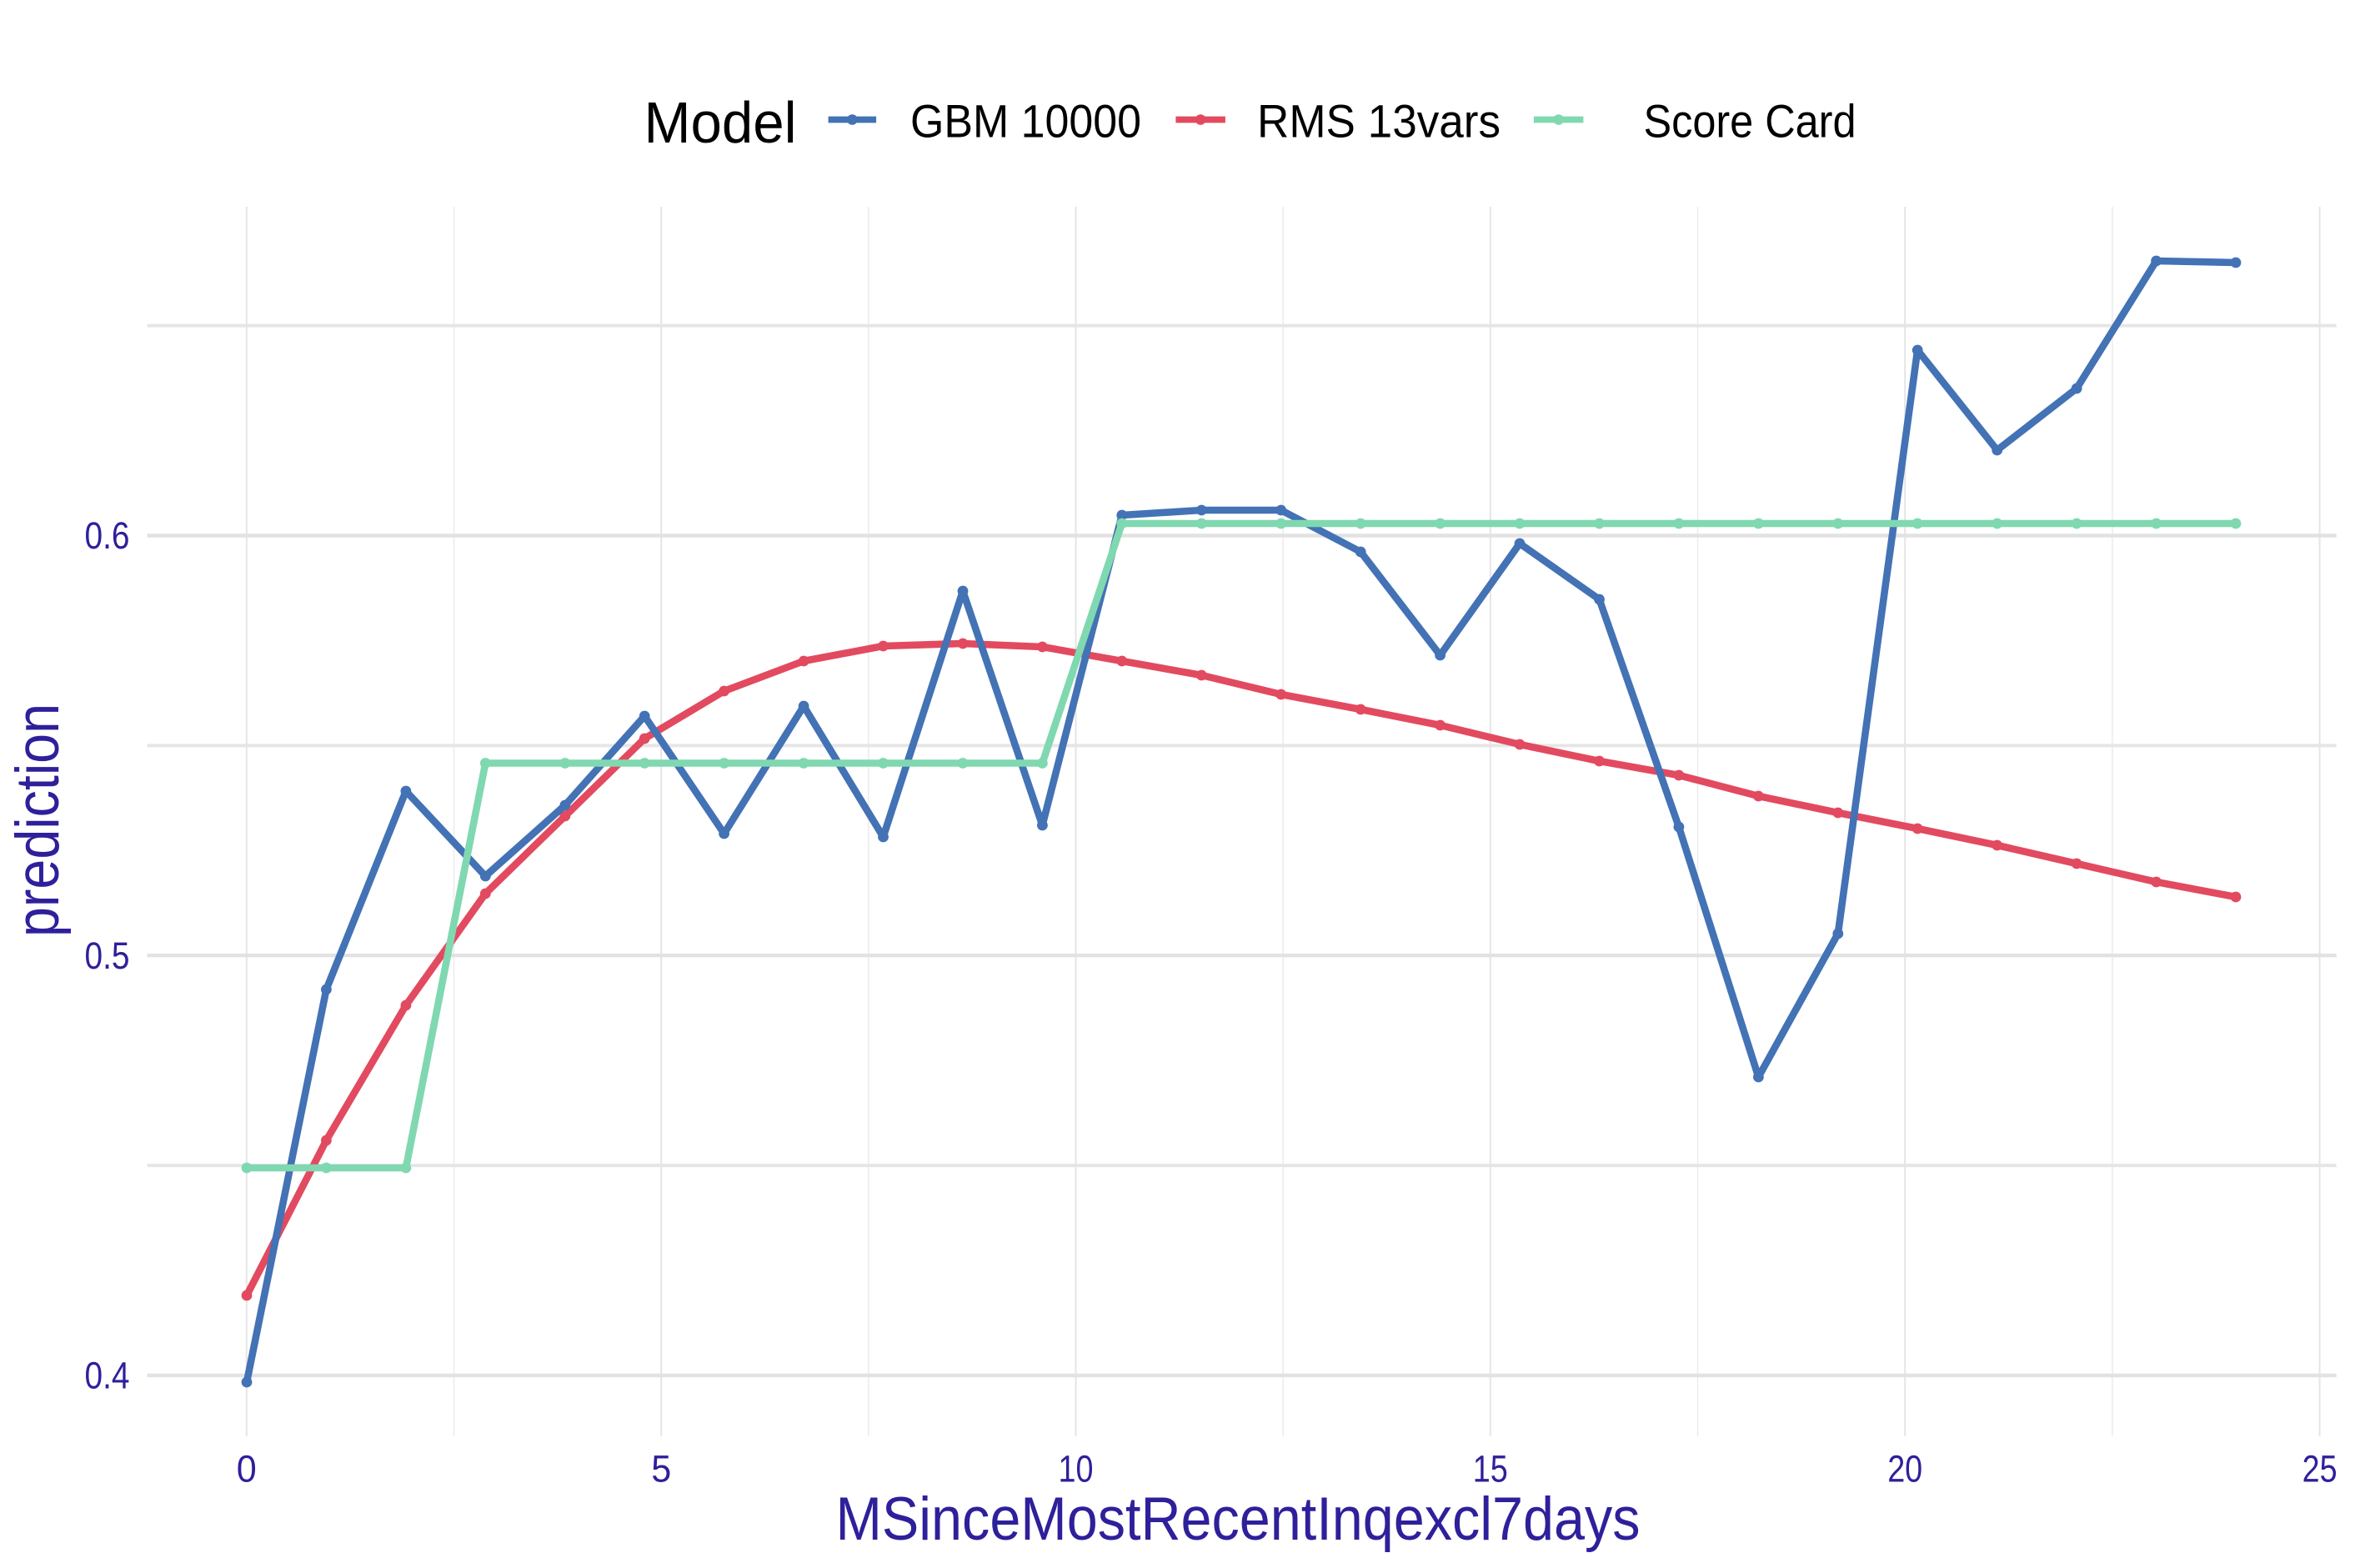  Describe the element at coordinates (1905, 1469) in the screenshot. I see `svg-text: 20` at that location.